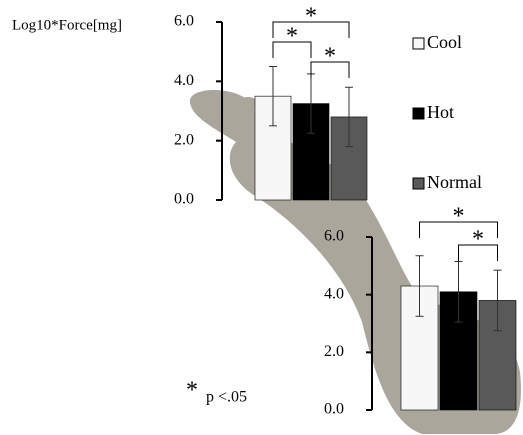 This screenshot has height=435, width=523. Describe the element at coordinates (248, 104) in the screenshot. I see `foot-toe` at that location.